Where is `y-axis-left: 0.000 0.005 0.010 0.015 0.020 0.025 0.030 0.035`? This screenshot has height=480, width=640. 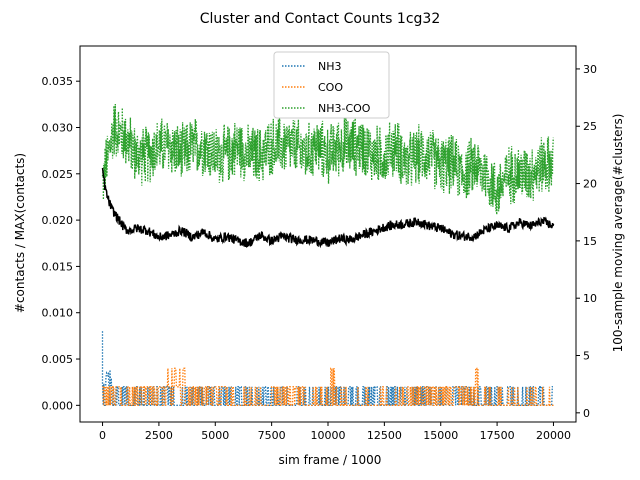
y-axis-left: 0.000 0.005 0.010 0.015 0.020 0.025 0.030 0.035 is located at coordinates (61, 243).